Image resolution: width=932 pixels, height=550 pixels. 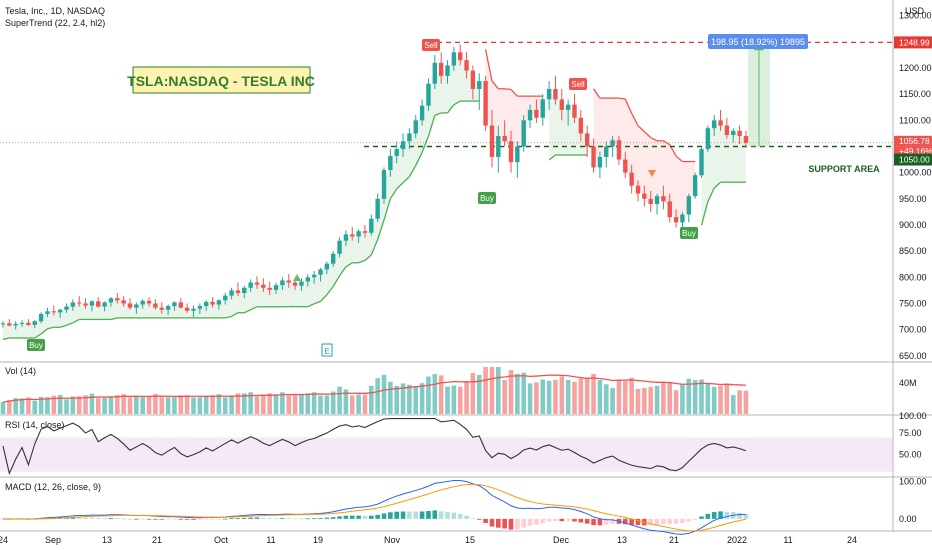 I want to click on support-price-badge: 1050.00, so click(x=914, y=159).